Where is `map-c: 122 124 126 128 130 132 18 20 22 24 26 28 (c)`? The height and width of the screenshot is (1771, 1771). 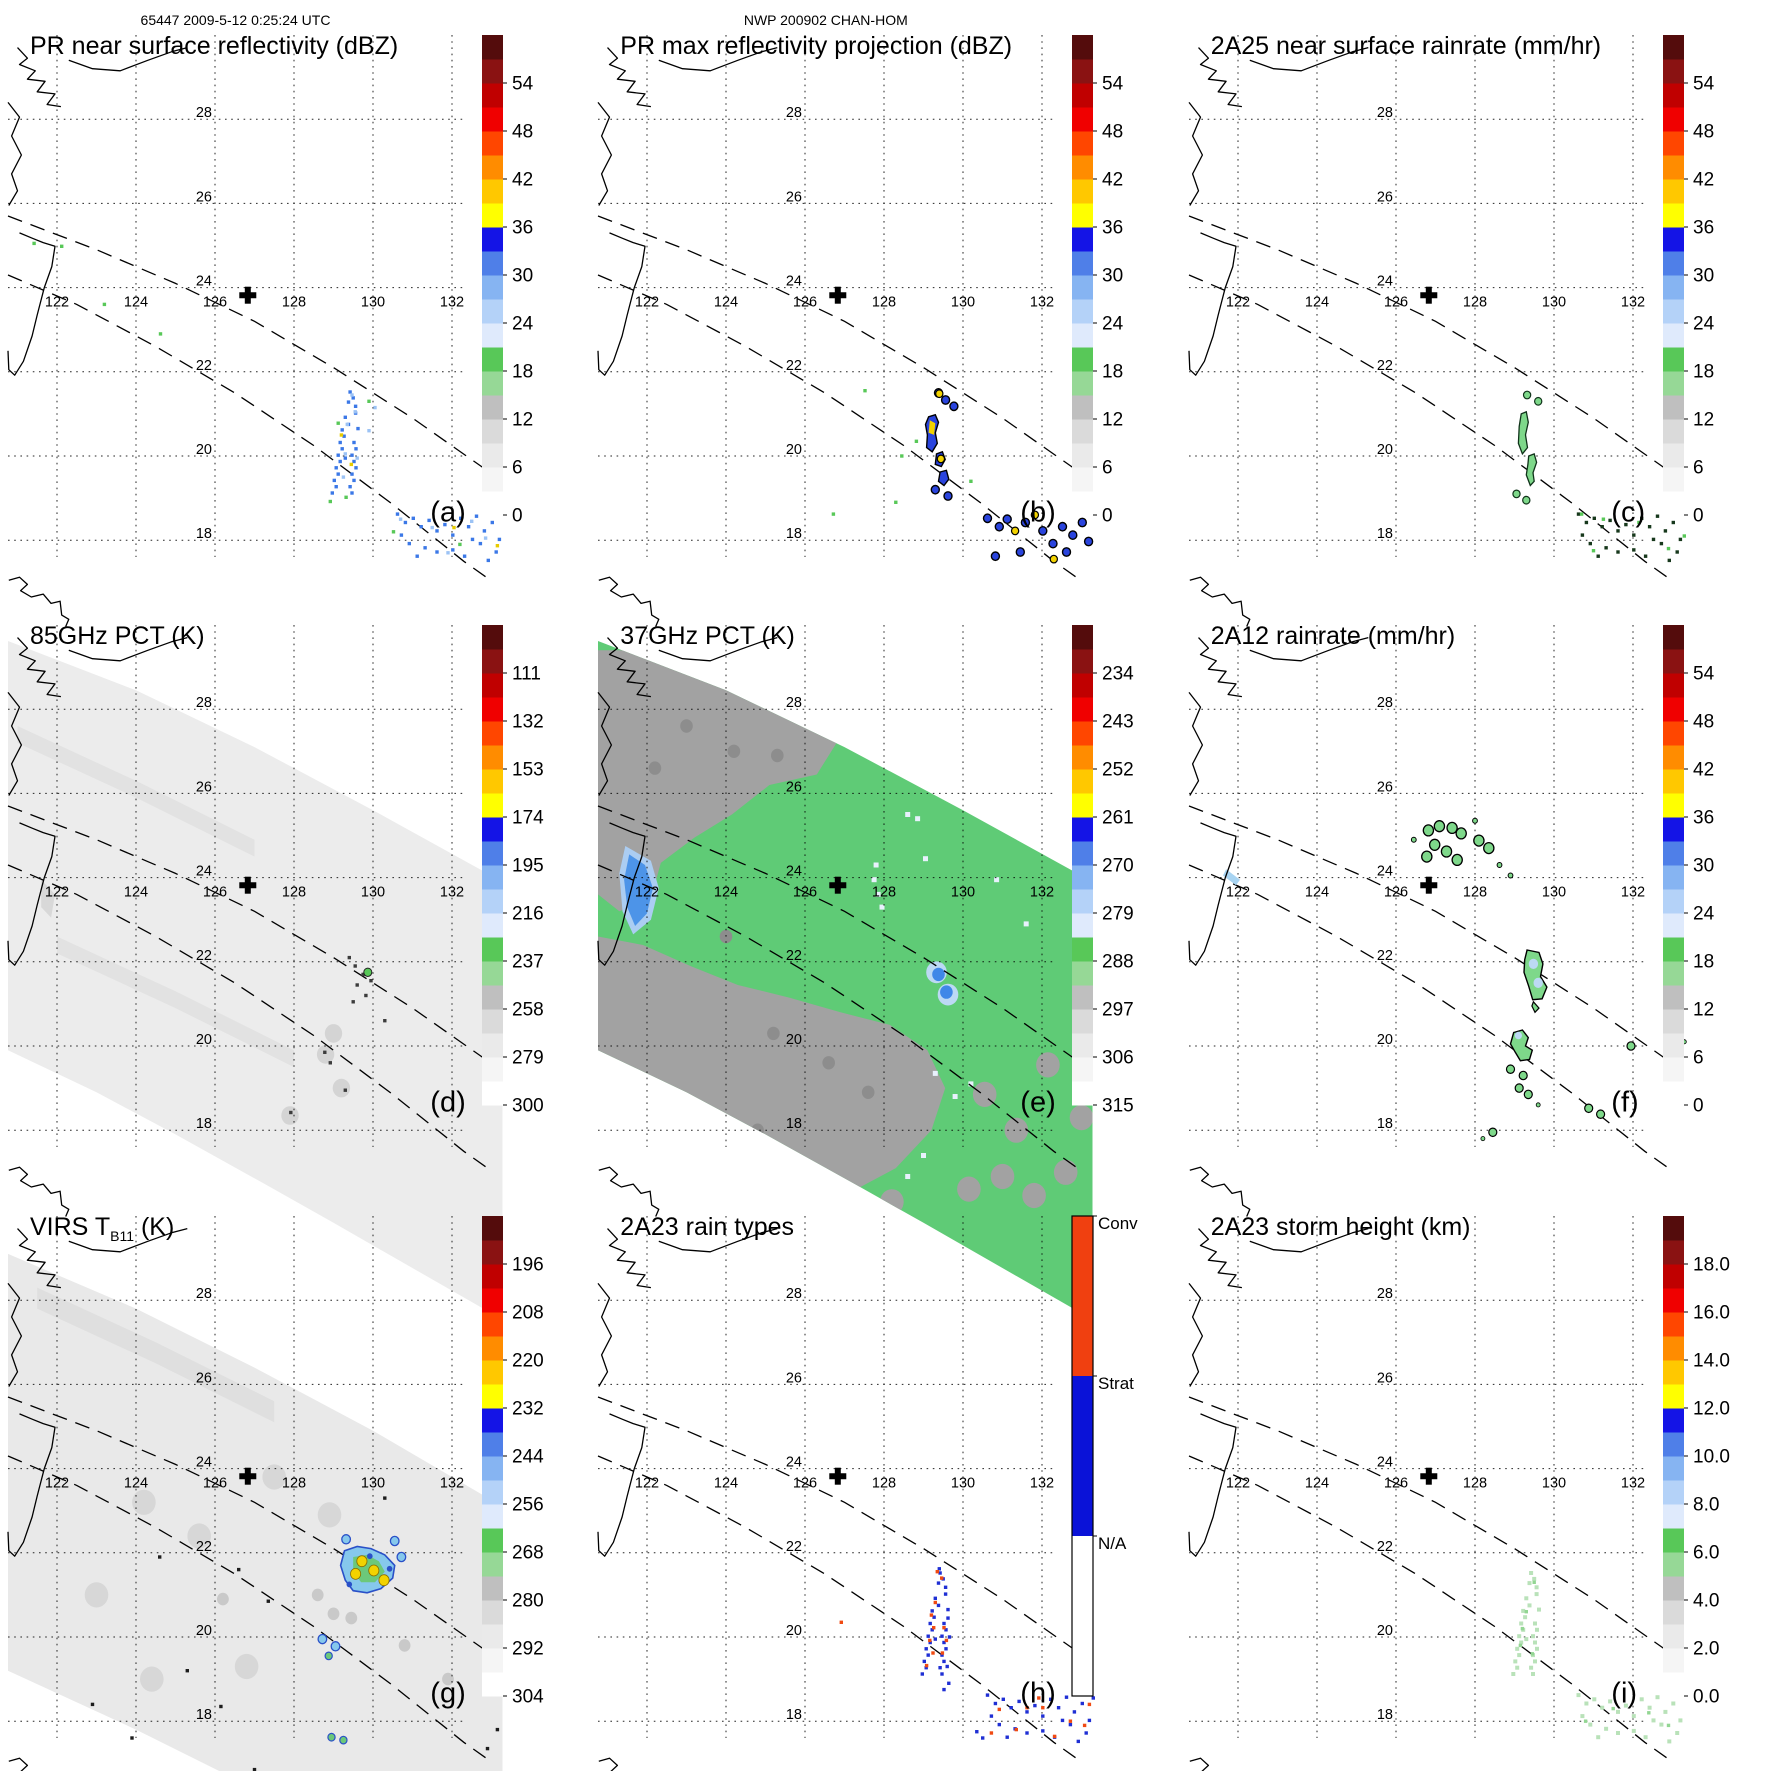 map-c: 122 124 126 128 130 132 18 20 22 24 26 28 (c) is located at coordinates (1437, 331).